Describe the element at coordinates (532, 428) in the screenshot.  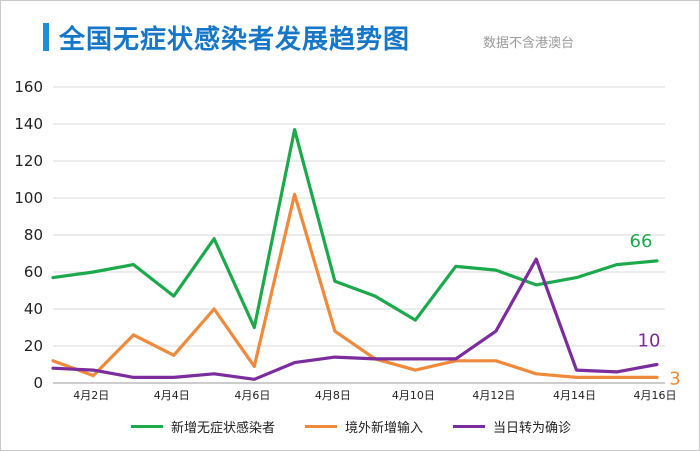
I see `legend-label: 当日转为确诊` at that location.